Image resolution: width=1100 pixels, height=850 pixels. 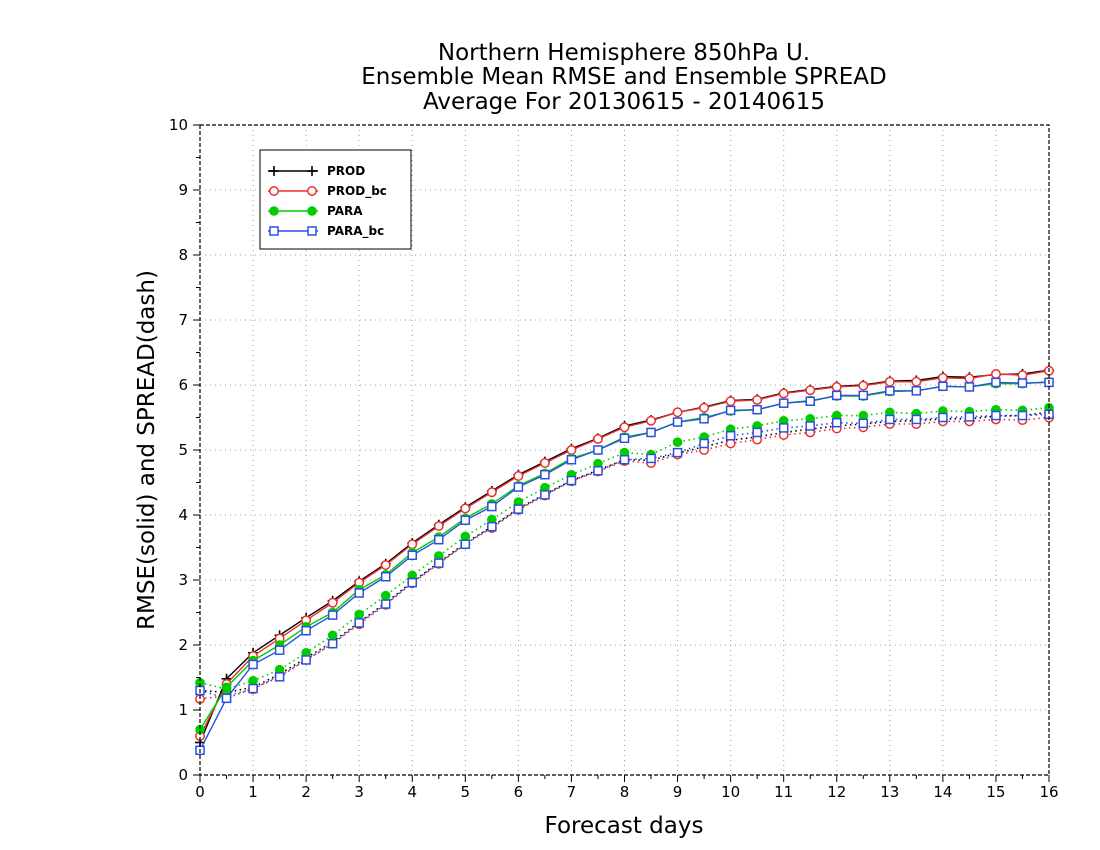 I want to click on chart-title-line-3: Average For 20130615 - 20140615, so click(x=624, y=102).